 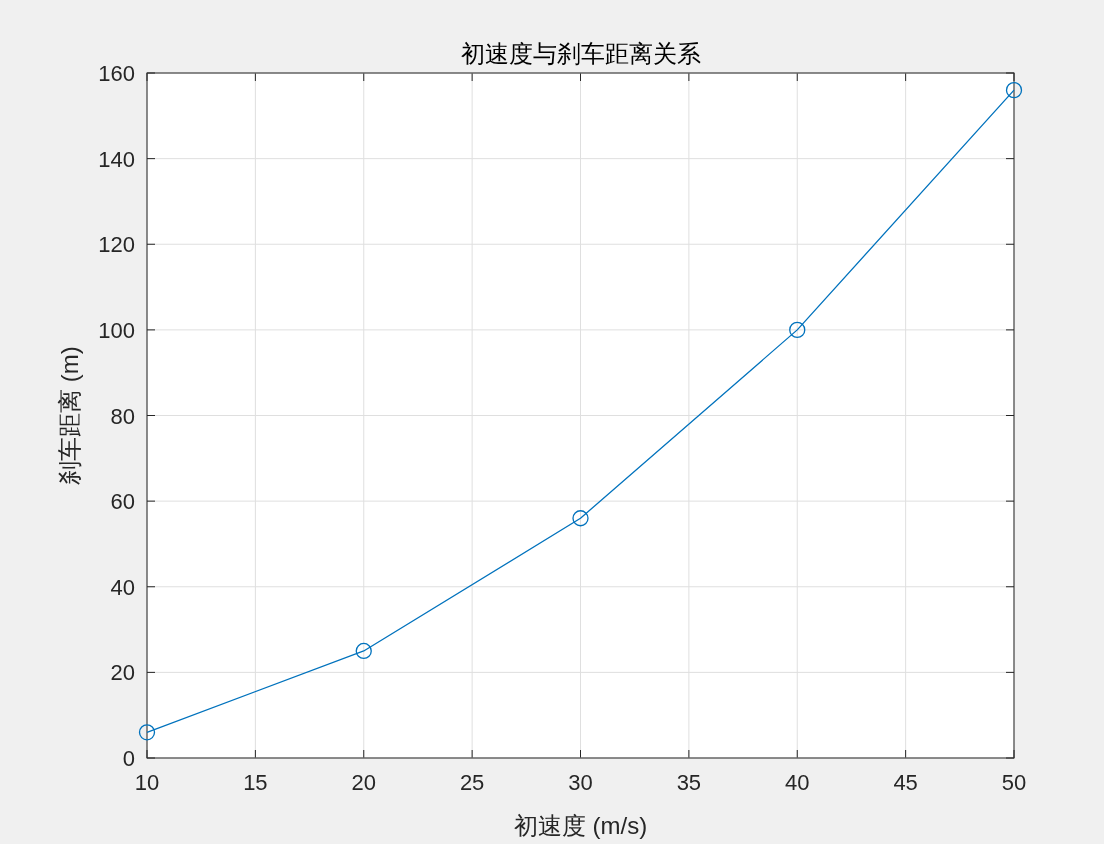 What do you see at coordinates (797, 782) in the screenshot?
I see `x-tick-label: 40` at bounding box center [797, 782].